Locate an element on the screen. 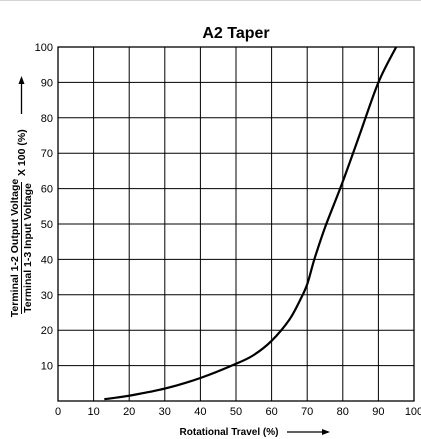 The height and width of the screenshot is (439, 421). top-divider is located at coordinates (210, 0).